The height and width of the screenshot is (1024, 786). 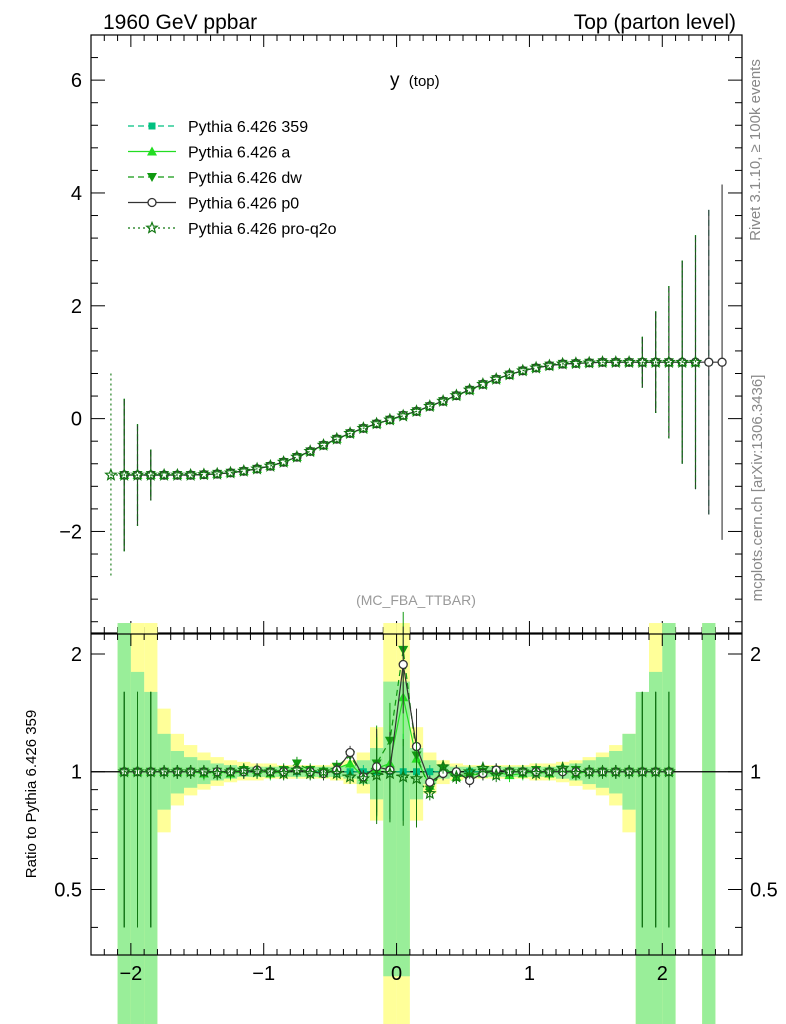 What do you see at coordinates (76, 773) in the screenshot?
I see `ratio-y-tick-label: 1` at bounding box center [76, 773].